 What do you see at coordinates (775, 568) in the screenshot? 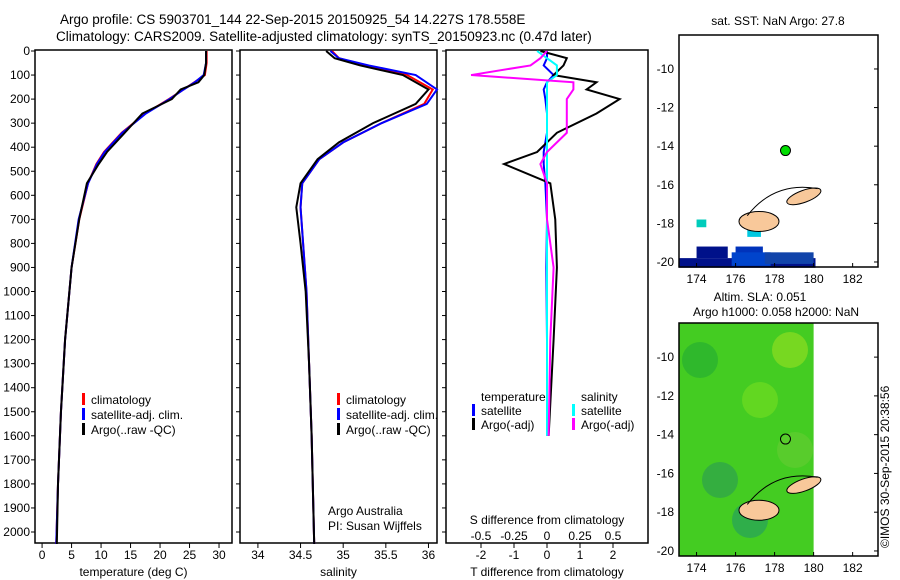
I see `sla-map-xtick-label: 178` at bounding box center [775, 568].